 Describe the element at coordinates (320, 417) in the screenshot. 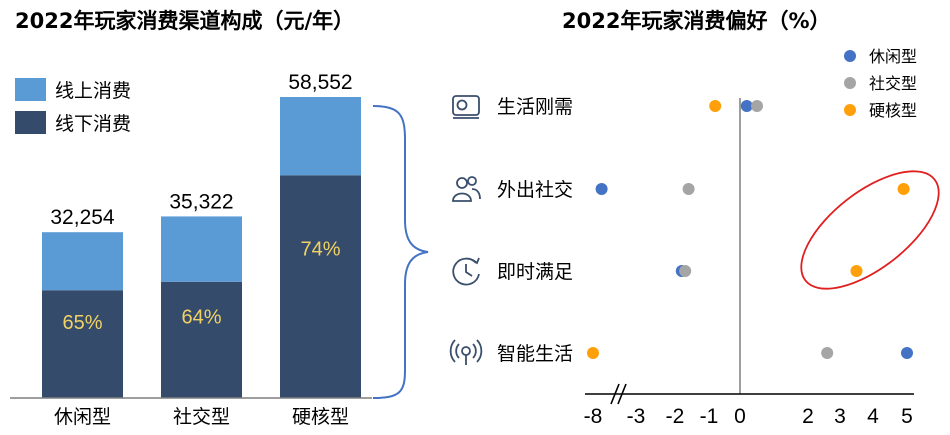

I see `x-category-label-2: 硬核型` at that location.